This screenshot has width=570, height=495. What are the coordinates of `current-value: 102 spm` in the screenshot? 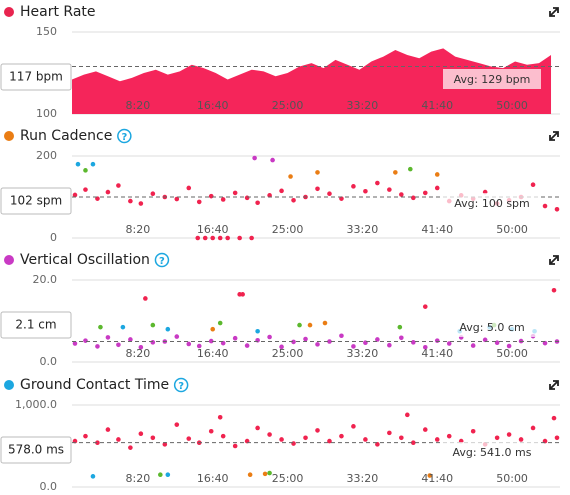 It's located at (36, 201).